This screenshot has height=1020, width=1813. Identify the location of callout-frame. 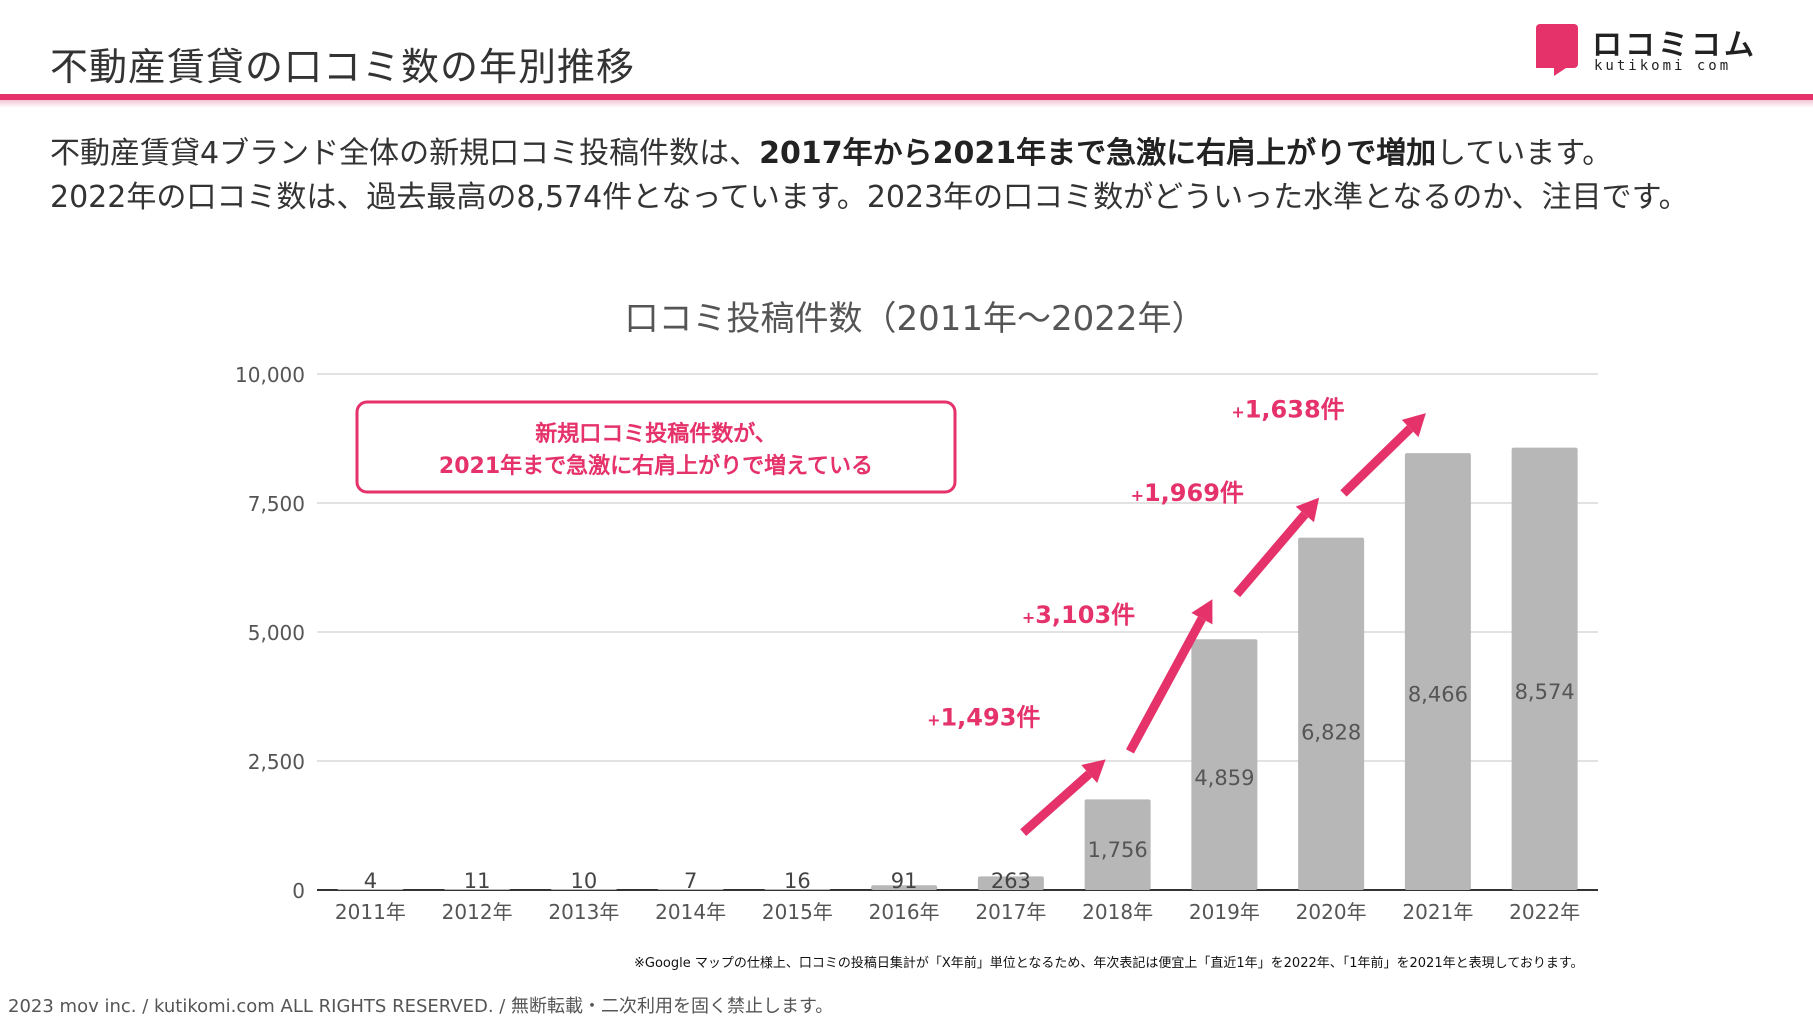
(656, 447).